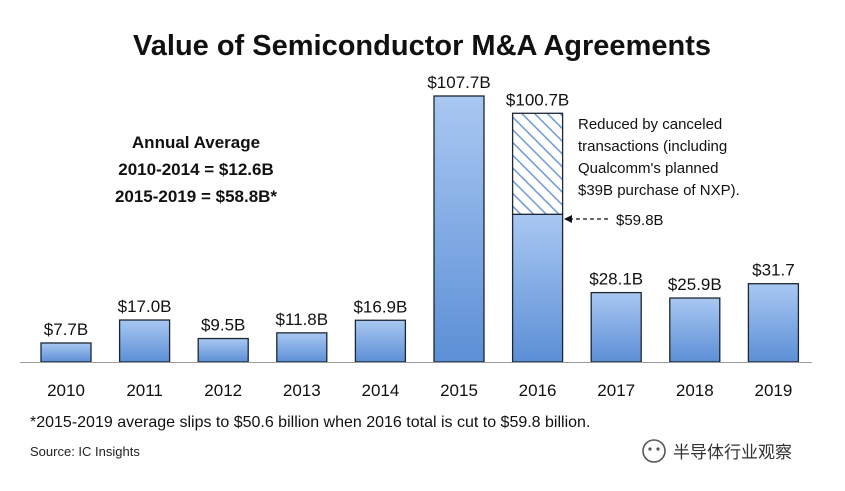 The height and width of the screenshot is (491, 845). Describe the element at coordinates (66, 329) in the screenshot. I see `value-label-2010: $7.7B` at that location.